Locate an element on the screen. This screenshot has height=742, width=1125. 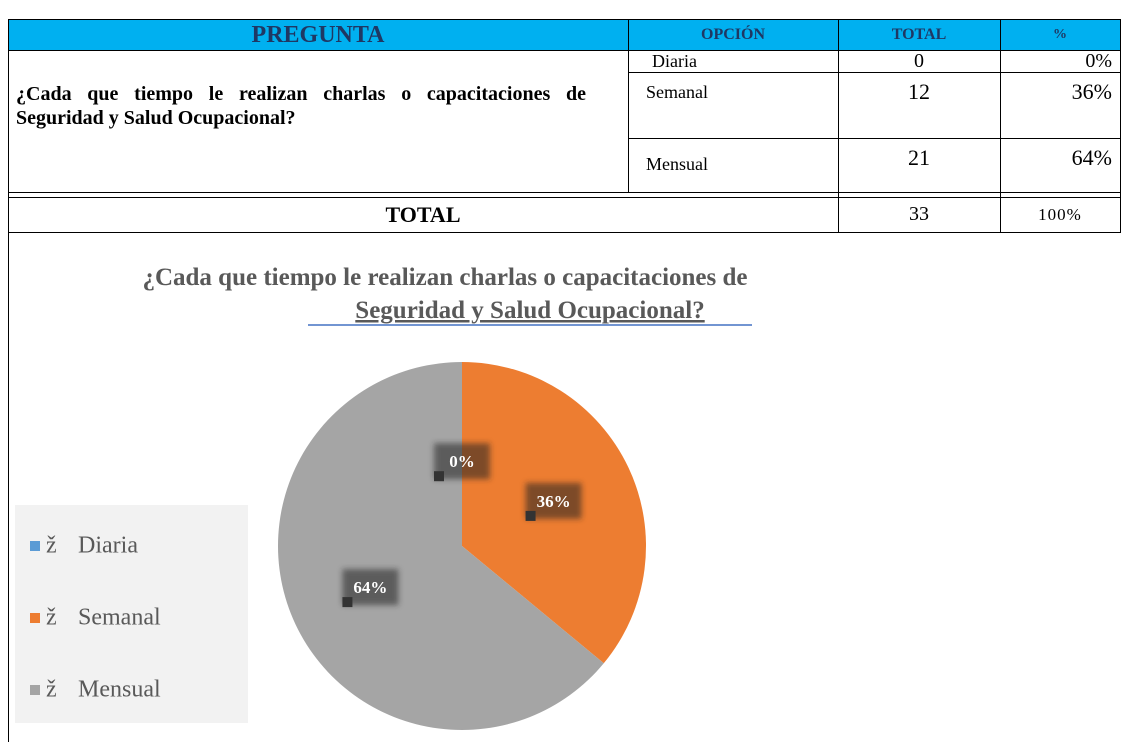
total-percent: 100% is located at coordinates (1060, 214).